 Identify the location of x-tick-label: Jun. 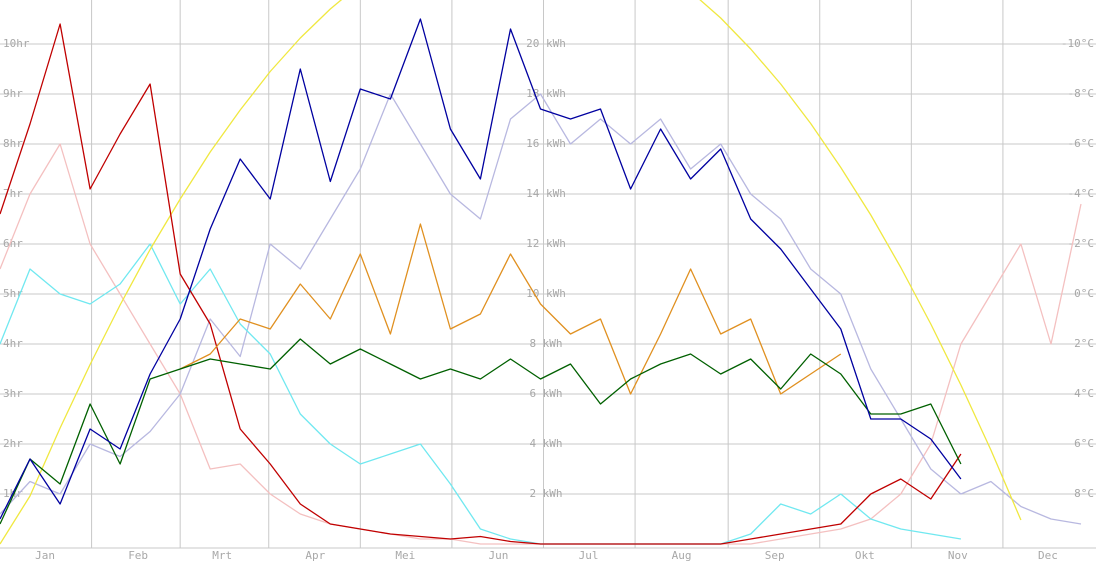
(499, 555).